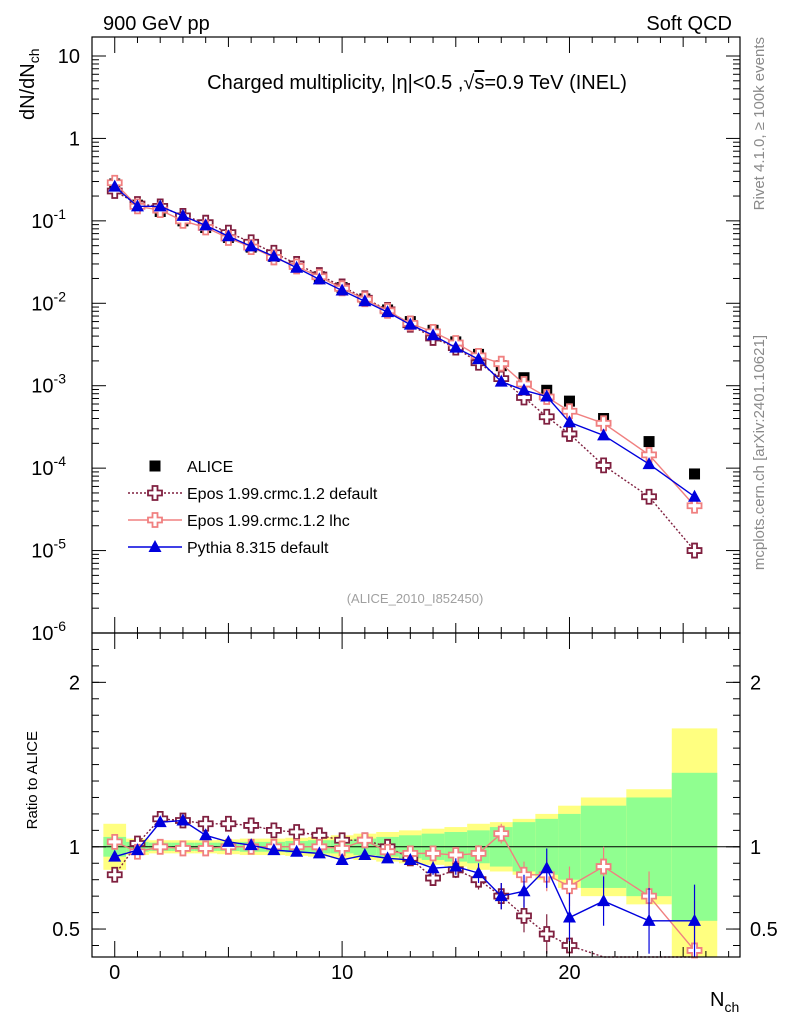 The height and width of the screenshot is (1024, 786). Describe the element at coordinates (48, 219) in the screenshot. I see `y-tick-label: 10⁻¹` at that location.